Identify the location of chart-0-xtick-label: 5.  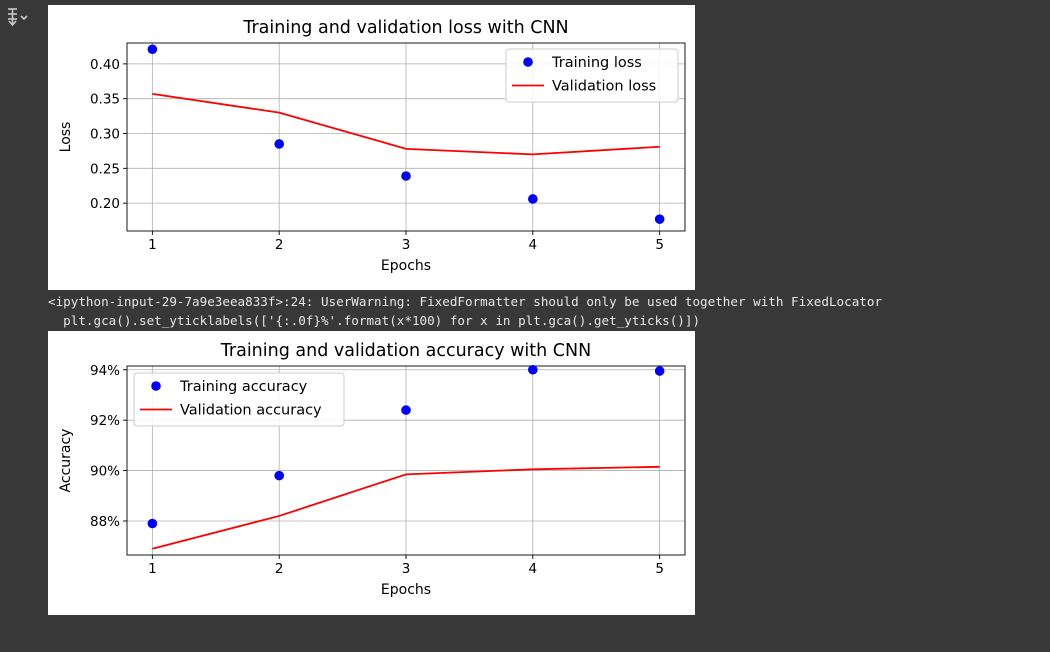
(659, 245).